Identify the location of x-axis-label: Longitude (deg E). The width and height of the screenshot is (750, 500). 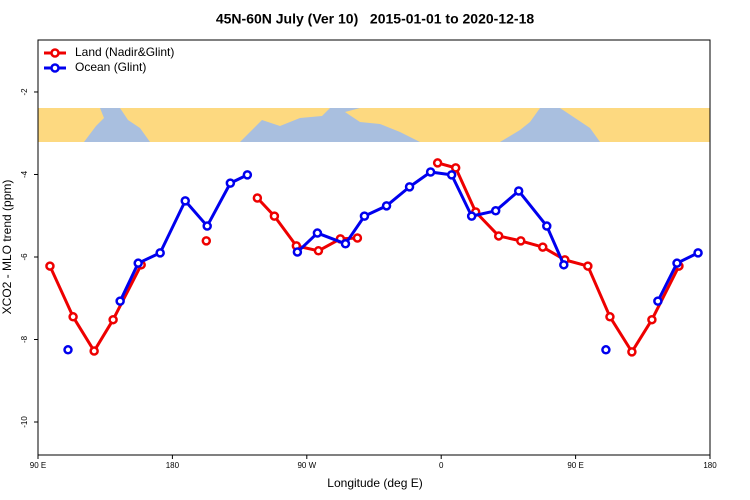
(374, 483).